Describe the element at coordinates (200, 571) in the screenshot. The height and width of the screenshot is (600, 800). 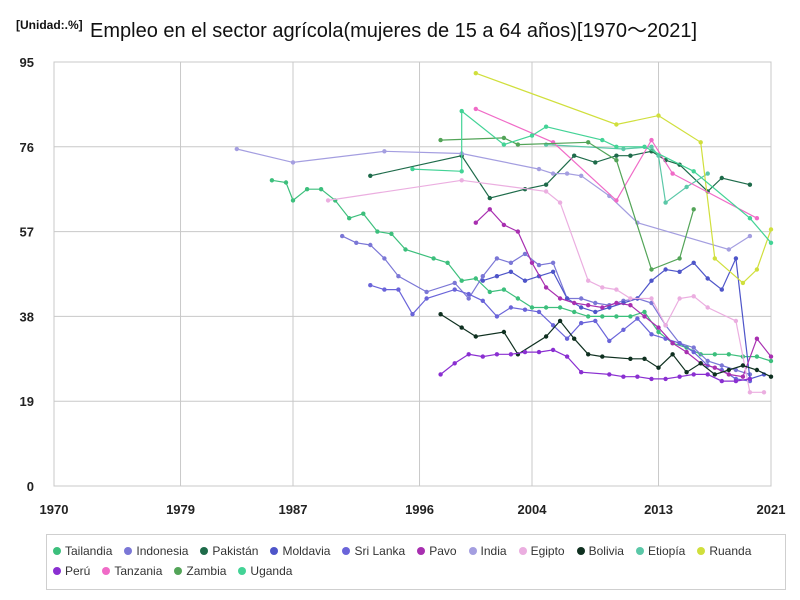
I see `legend-item: Zambia` at that location.